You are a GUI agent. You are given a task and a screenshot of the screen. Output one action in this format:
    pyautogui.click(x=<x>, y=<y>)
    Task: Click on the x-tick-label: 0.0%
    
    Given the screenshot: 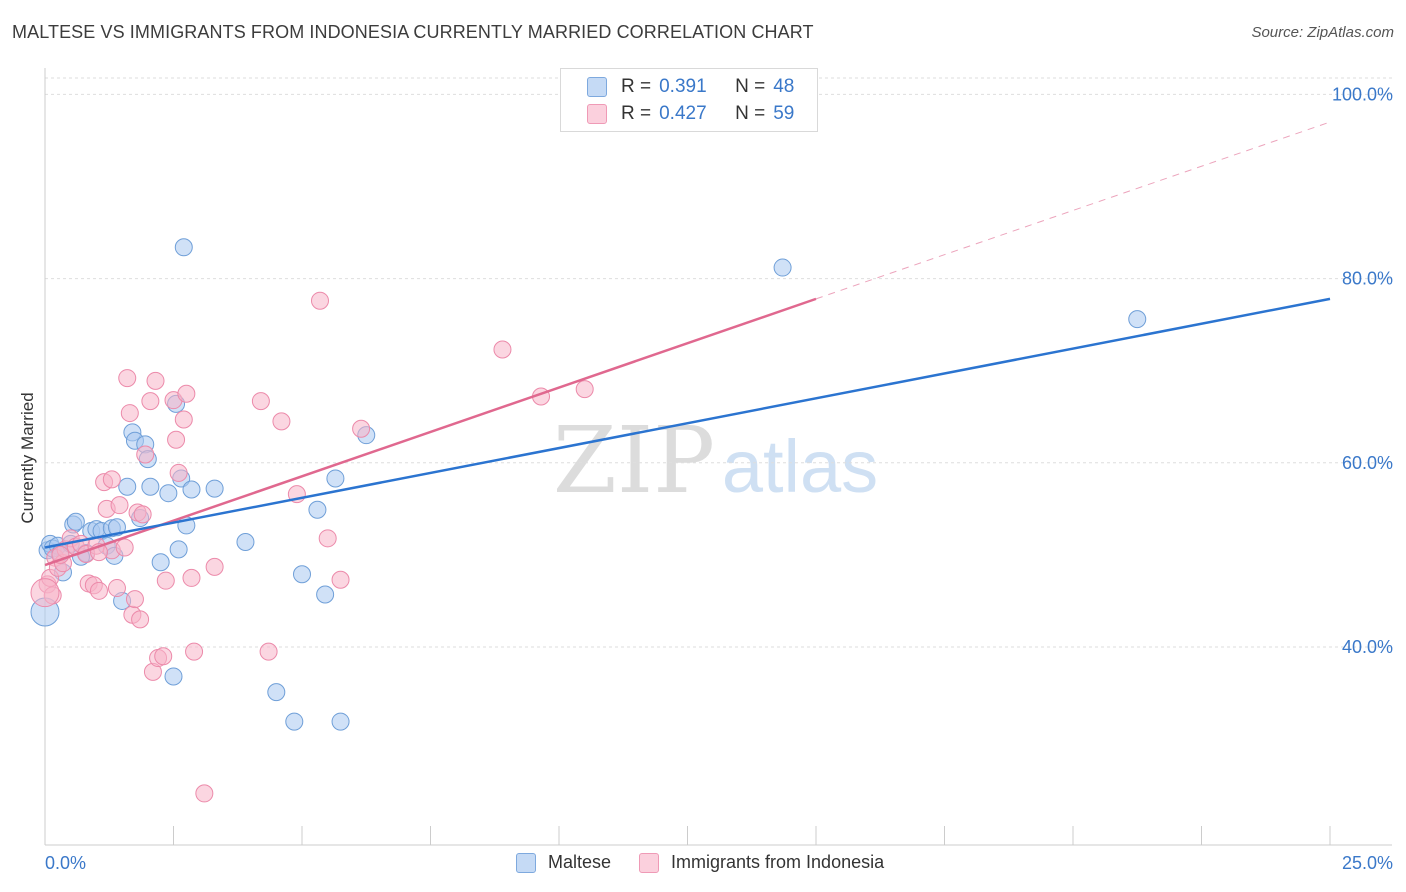 What is the action you would take?
    pyautogui.click(x=65, y=863)
    